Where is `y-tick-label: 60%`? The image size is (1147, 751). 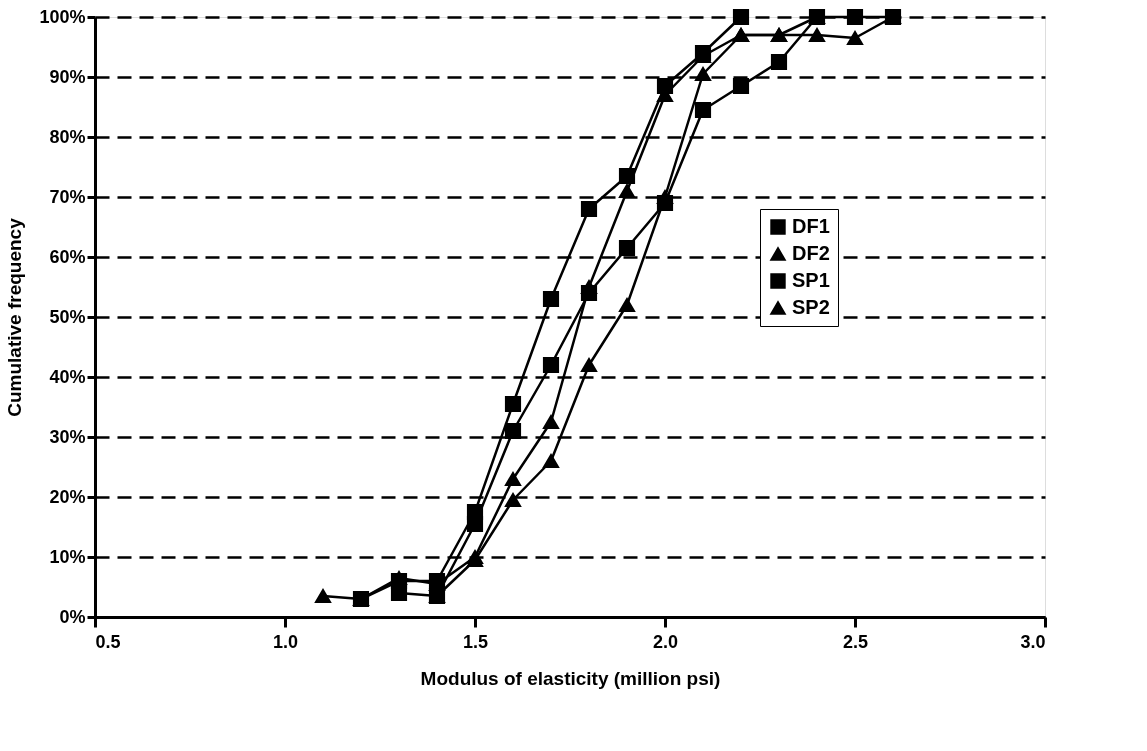 y-tick-label: 60% is located at coordinates (67, 256).